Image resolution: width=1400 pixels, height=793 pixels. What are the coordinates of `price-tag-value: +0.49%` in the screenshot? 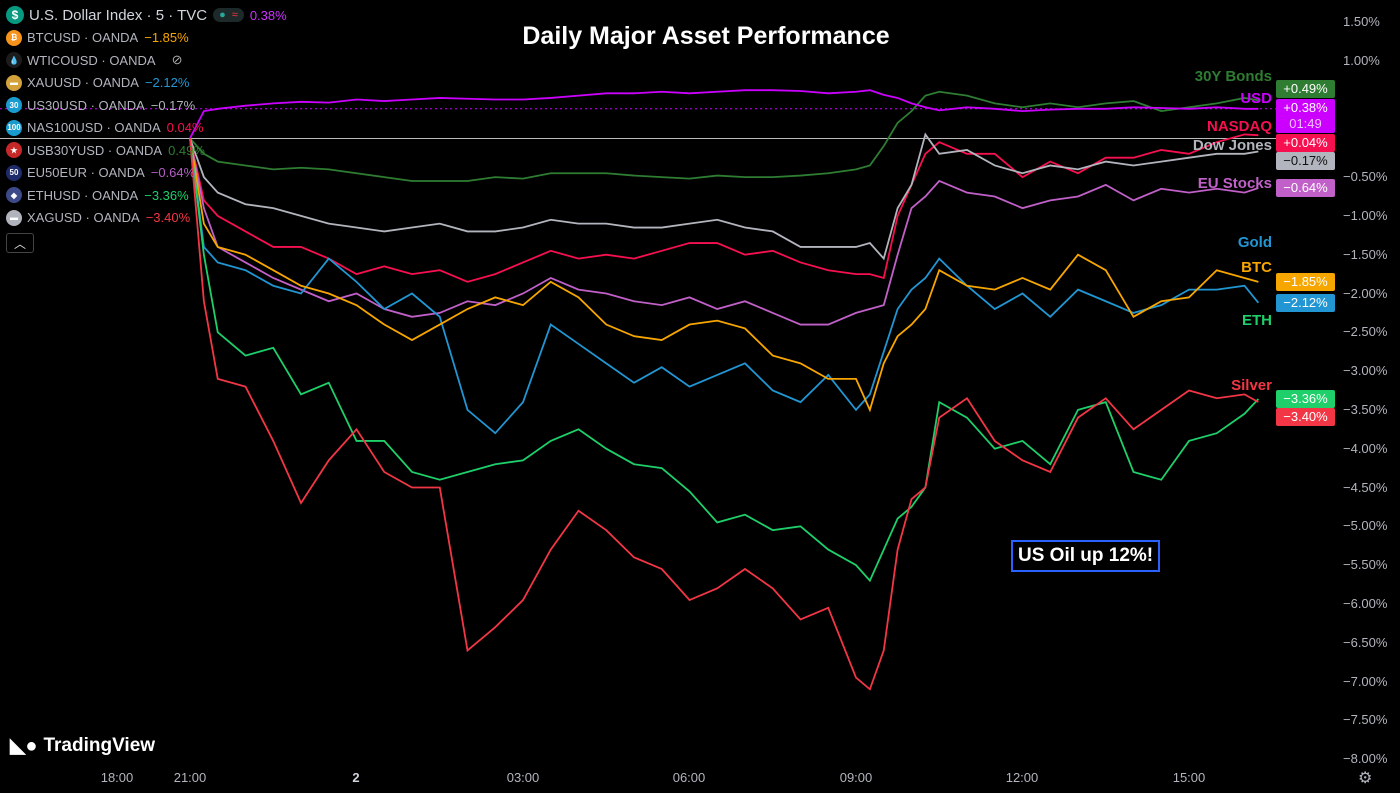 It's located at (1305, 88).